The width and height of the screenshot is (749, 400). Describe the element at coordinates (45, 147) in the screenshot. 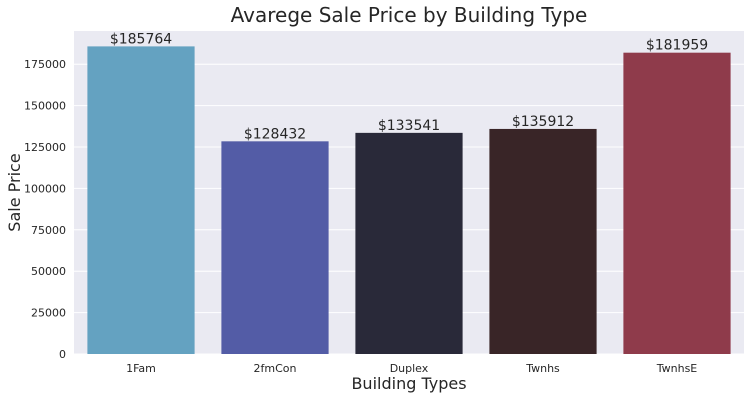

I see `y-tick-label: 125000` at that location.